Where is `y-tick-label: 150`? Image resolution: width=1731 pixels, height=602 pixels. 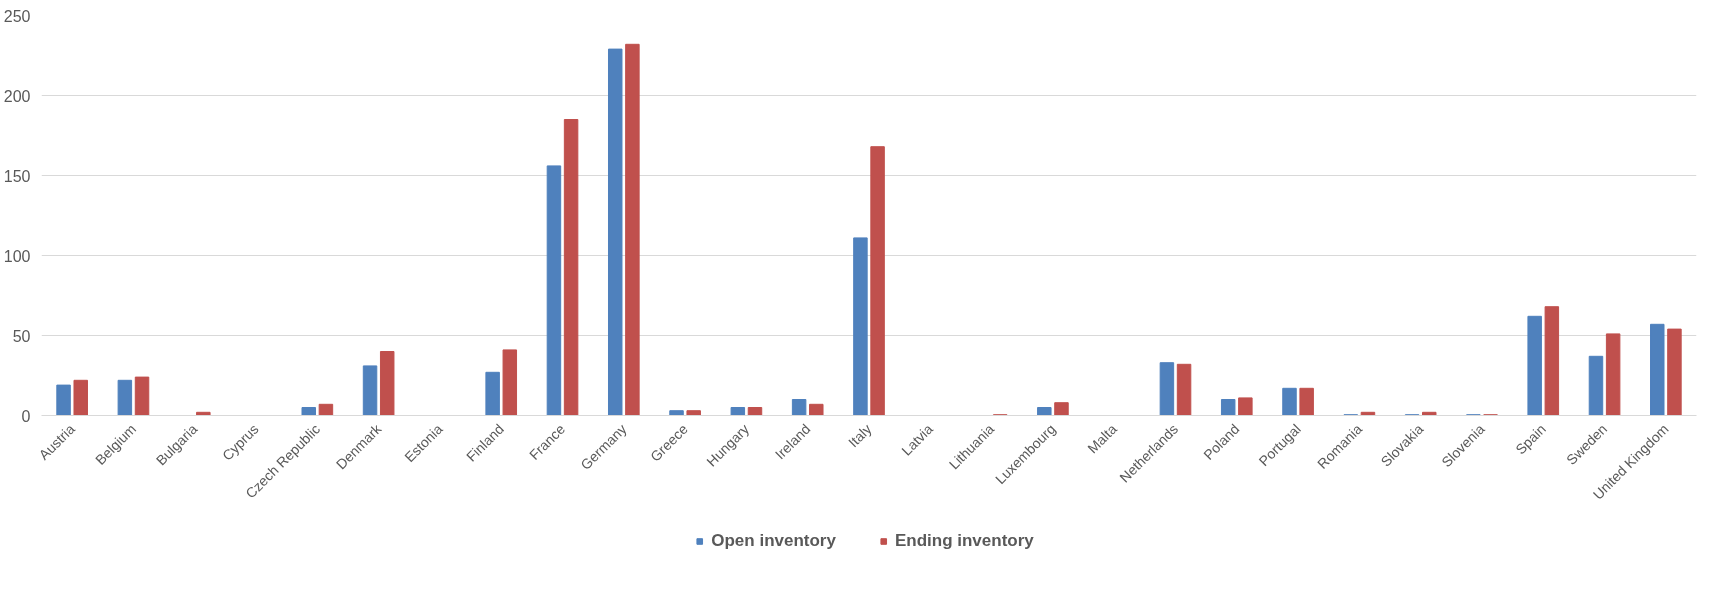
y-tick-label: 150 is located at coordinates (17, 176).